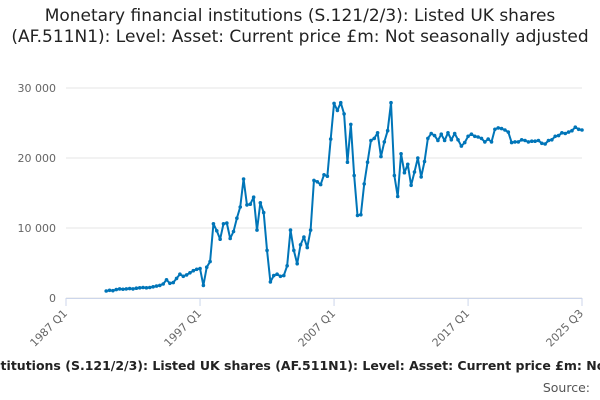 This screenshot has height=400, width=600. Describe the element at coordinates (52, 298) in the screenshot. I see `y-tick-label: 0` at that location.